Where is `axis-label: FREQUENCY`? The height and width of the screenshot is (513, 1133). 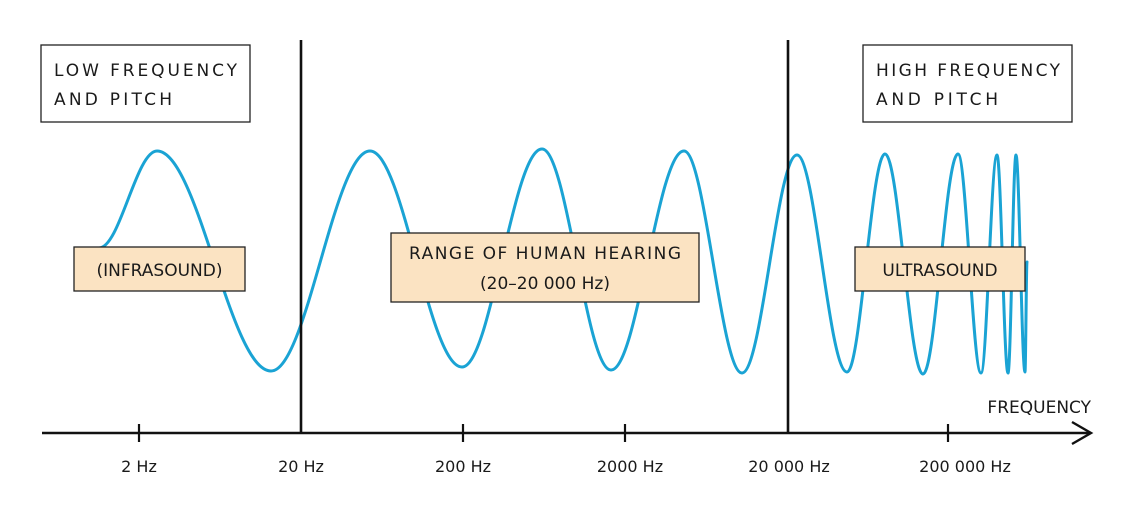 axis-label: FREQUENCY is located at coordinates (1039, 408).